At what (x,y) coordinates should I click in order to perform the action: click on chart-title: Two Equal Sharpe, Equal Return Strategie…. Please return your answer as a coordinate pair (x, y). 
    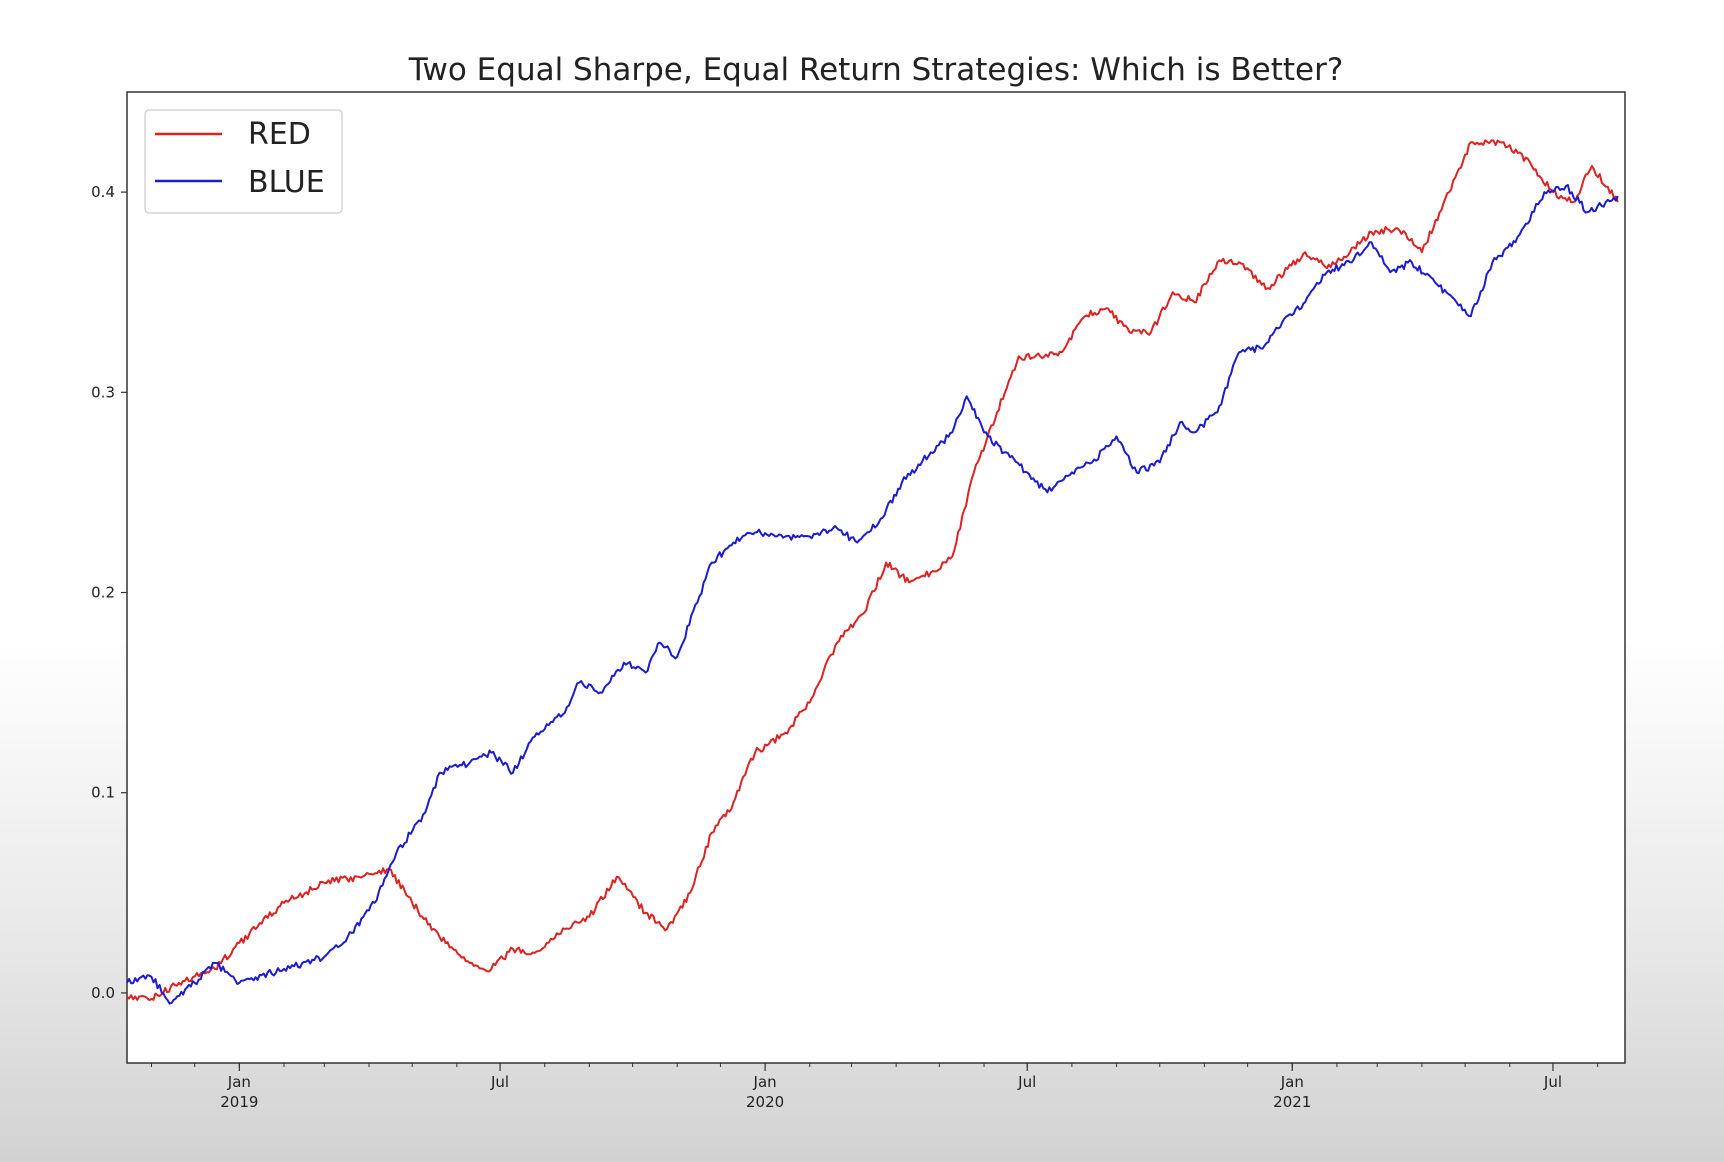
    Looking at the image, I should click on (876, 70).